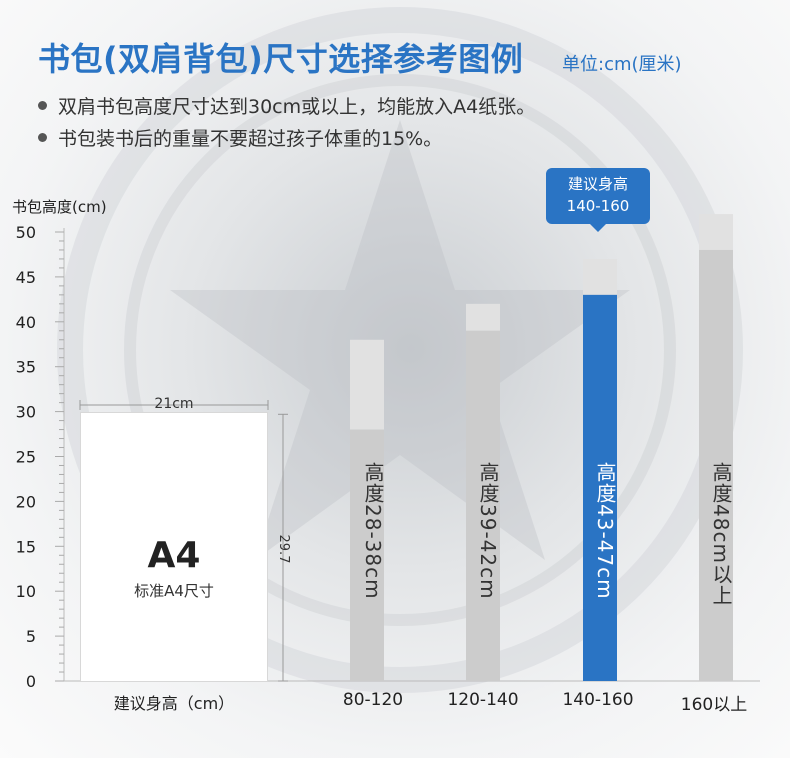  I want to click on y-tick-label: 40, so click(26, 322).